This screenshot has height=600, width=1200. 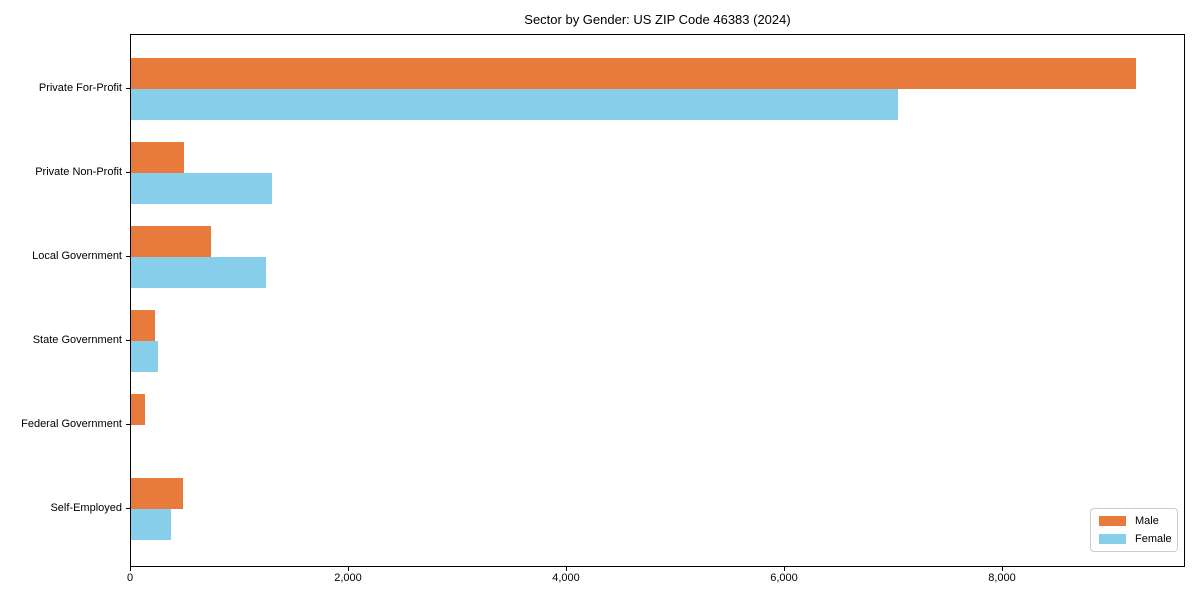 I want to click on ytick-label-state-government: State Government, so click(x=77, y=340).